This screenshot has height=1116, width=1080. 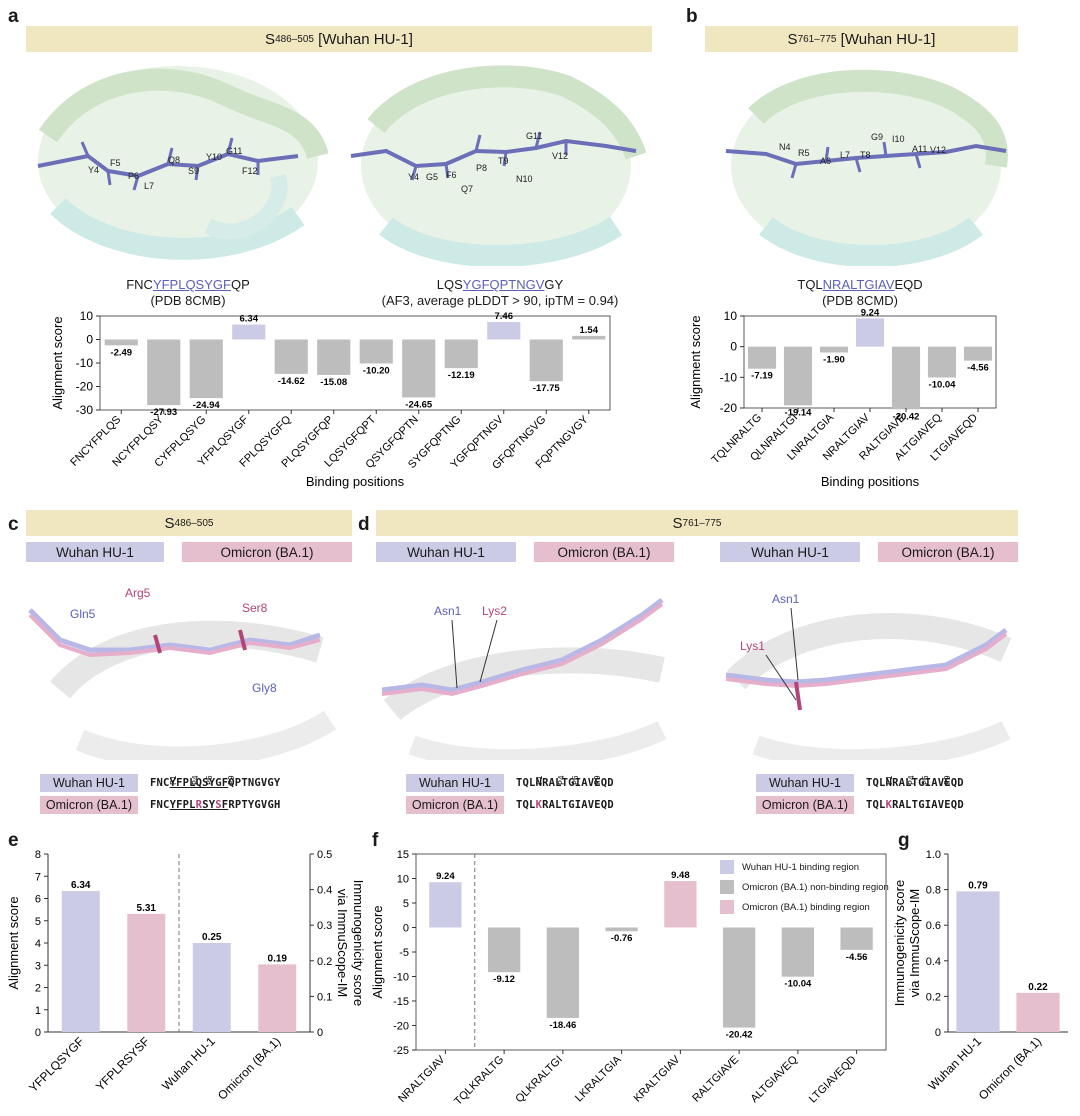 I want to click on svg-text: T8, so click(x=865, y=155).